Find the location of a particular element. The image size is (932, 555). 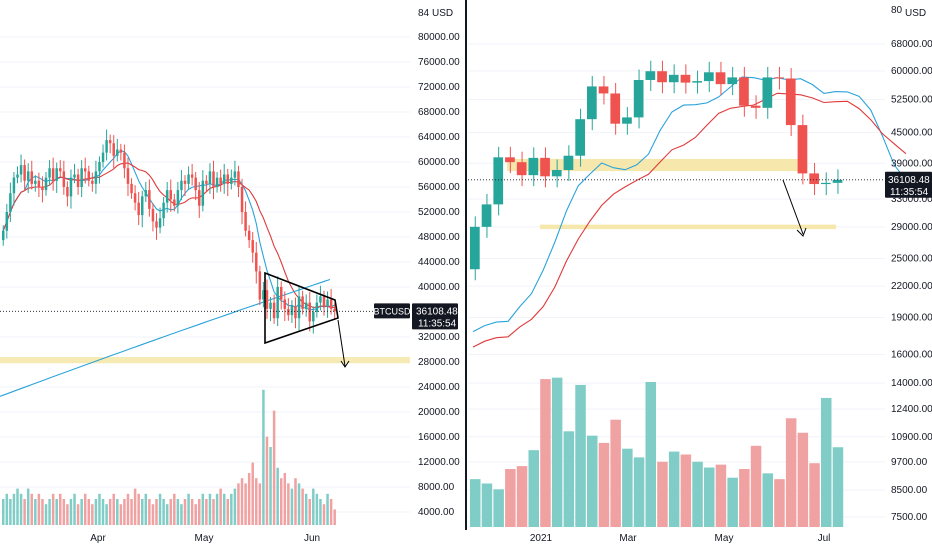

y-tick-label: 80000.00 is located at coordinates (439, 37).